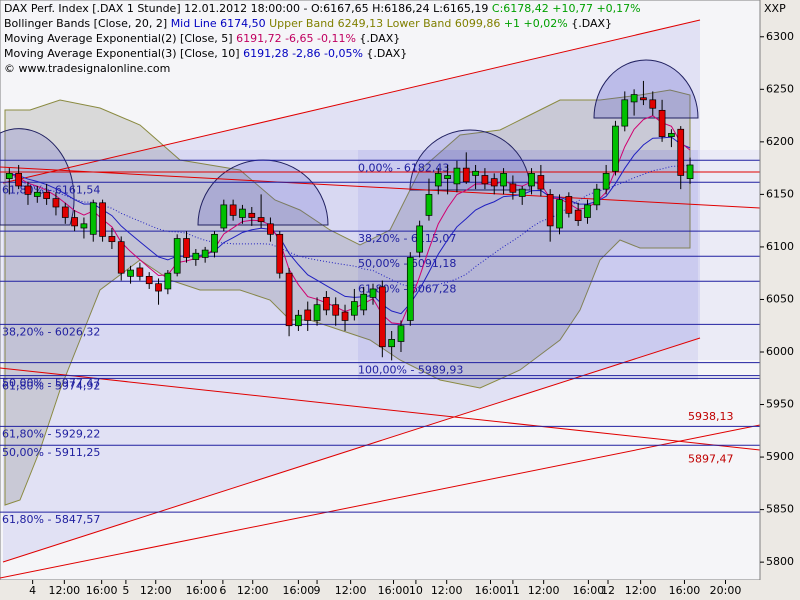 The height and width of the screenshot is (600, 800). I want to click on legend-text: +1 +0,02%, so click(536, 23).